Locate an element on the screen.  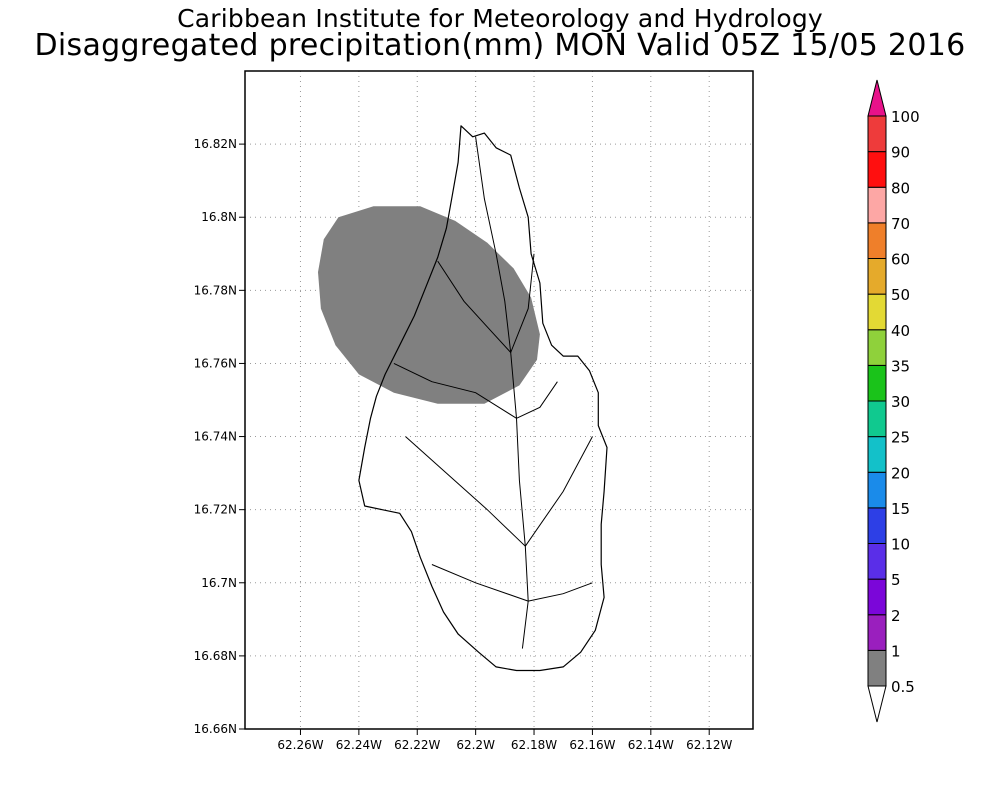
colorbar-over-arrow is located at coordinates (877, 98).